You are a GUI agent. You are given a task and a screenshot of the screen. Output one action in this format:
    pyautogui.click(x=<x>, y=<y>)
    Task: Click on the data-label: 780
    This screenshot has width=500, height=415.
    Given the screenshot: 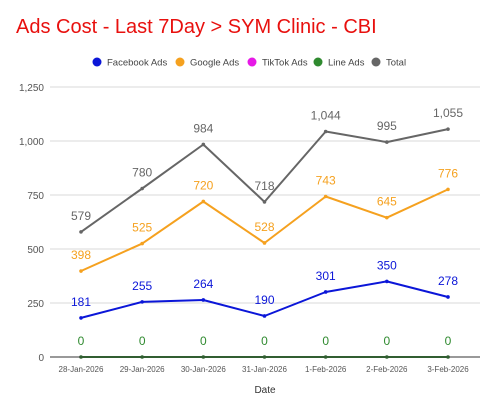 What is the action you would take?
    pyautogui.click(x=142, y=173)
    